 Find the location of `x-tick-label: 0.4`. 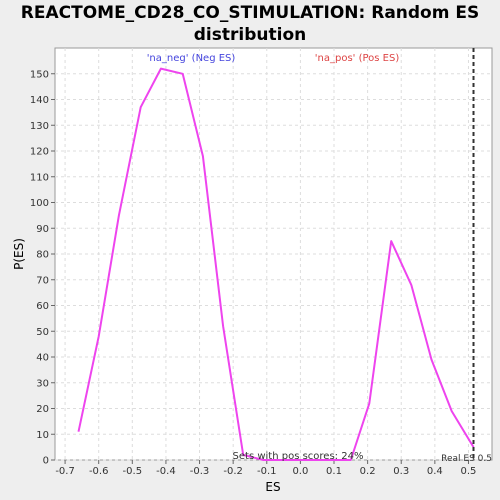

x-tick-label: 0.4 is located at coordinates (435, 471).